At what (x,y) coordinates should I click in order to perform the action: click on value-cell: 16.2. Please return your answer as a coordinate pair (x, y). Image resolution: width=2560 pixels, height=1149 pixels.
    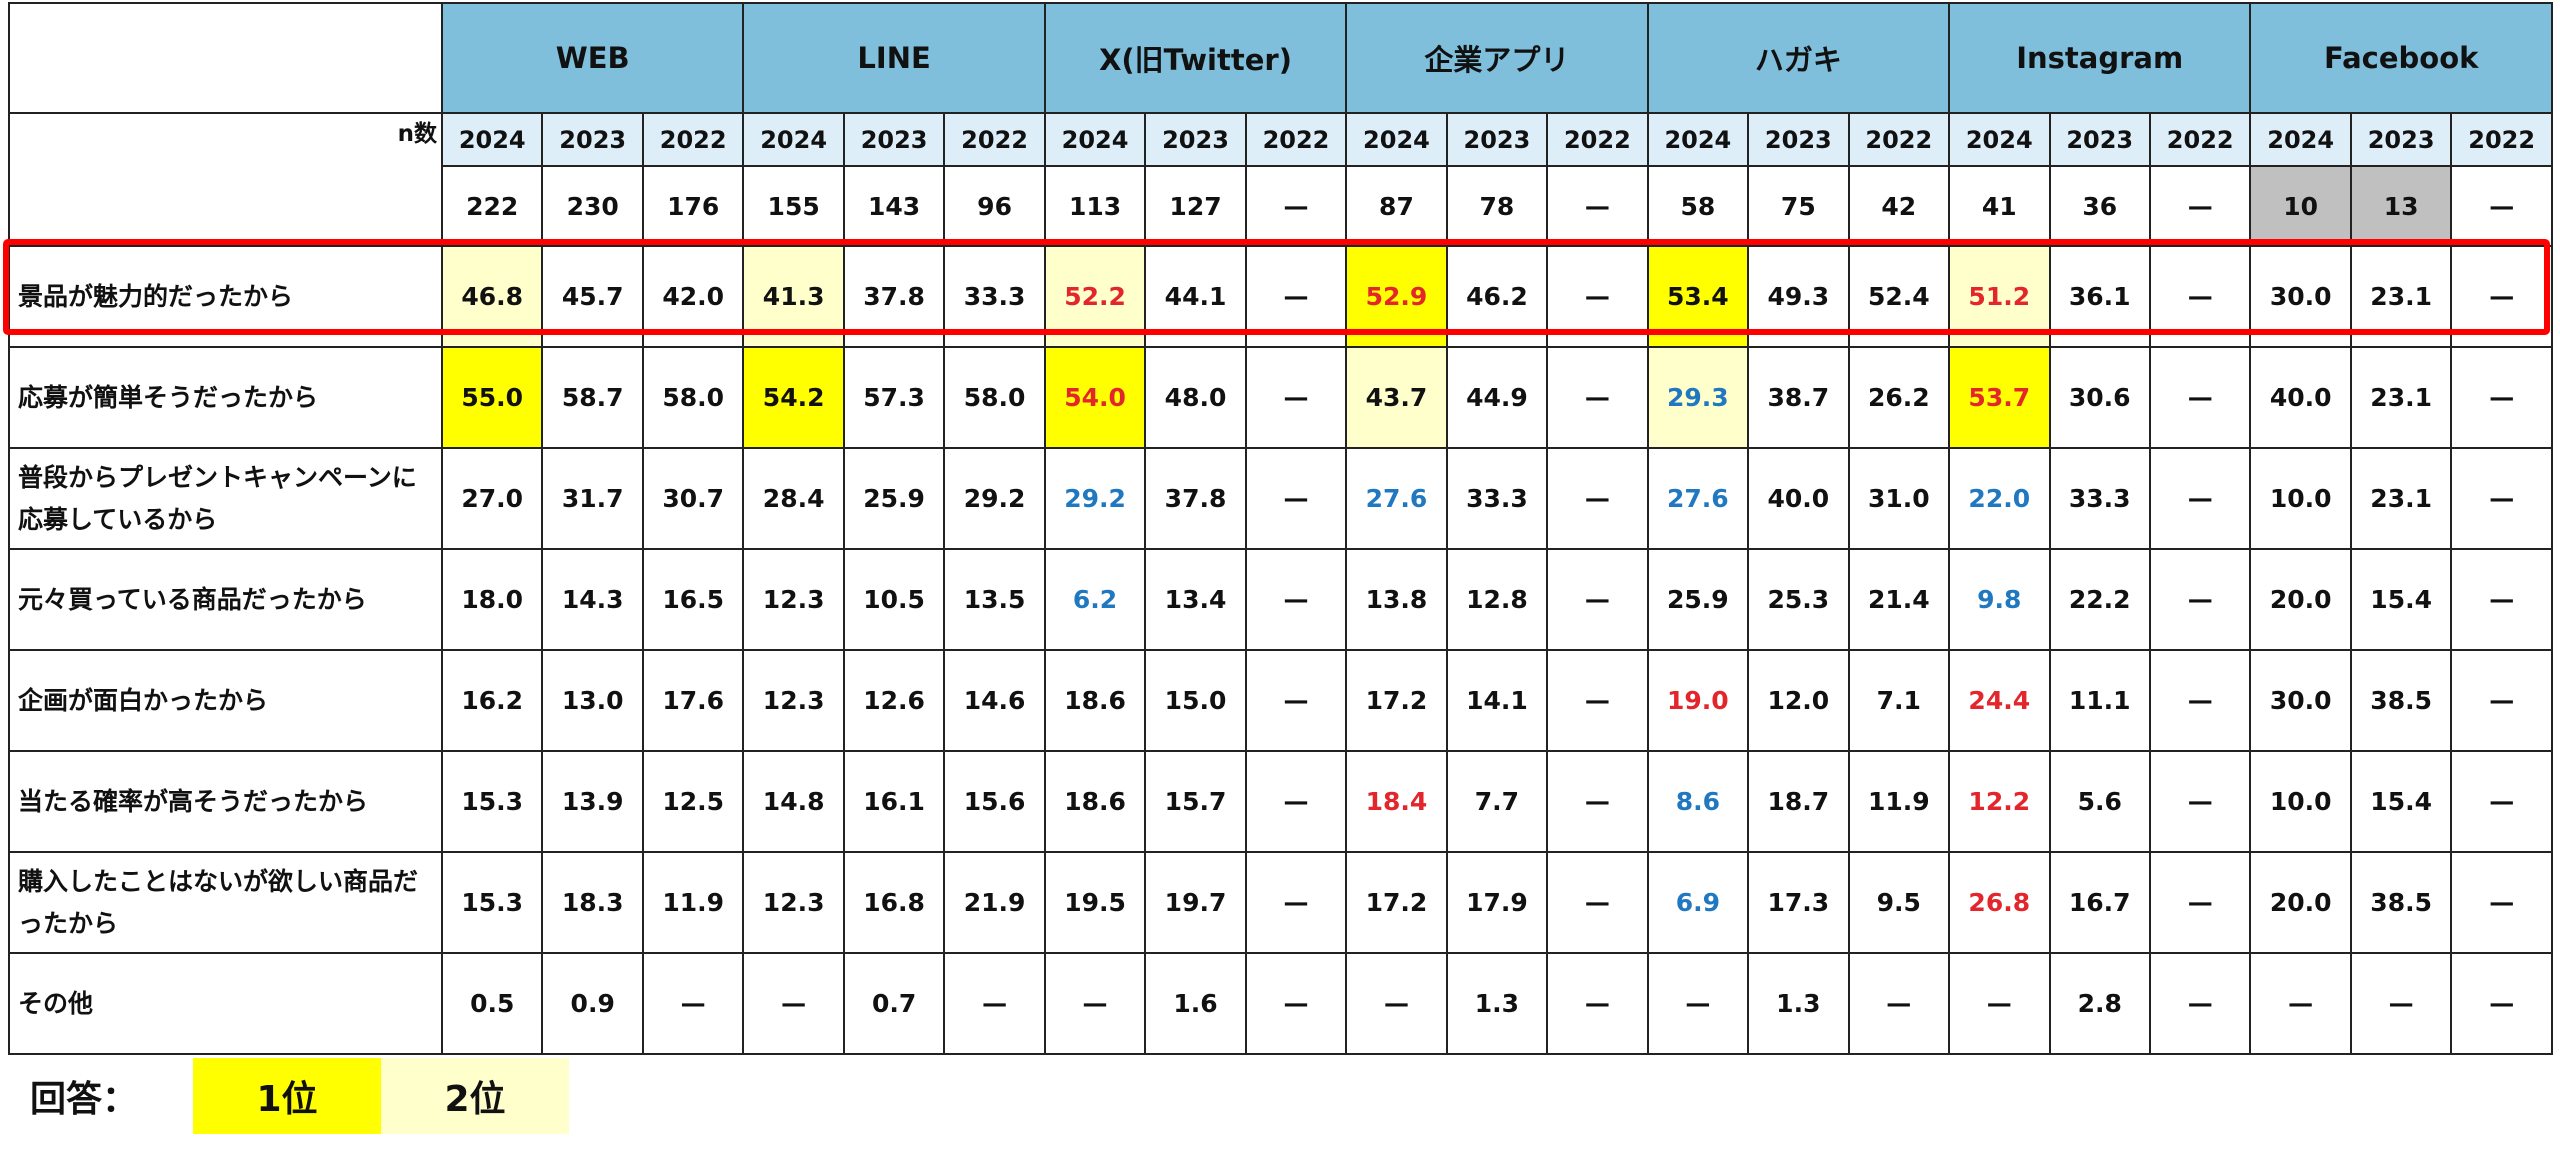
    Looking at the image, I should click on (492, 700).